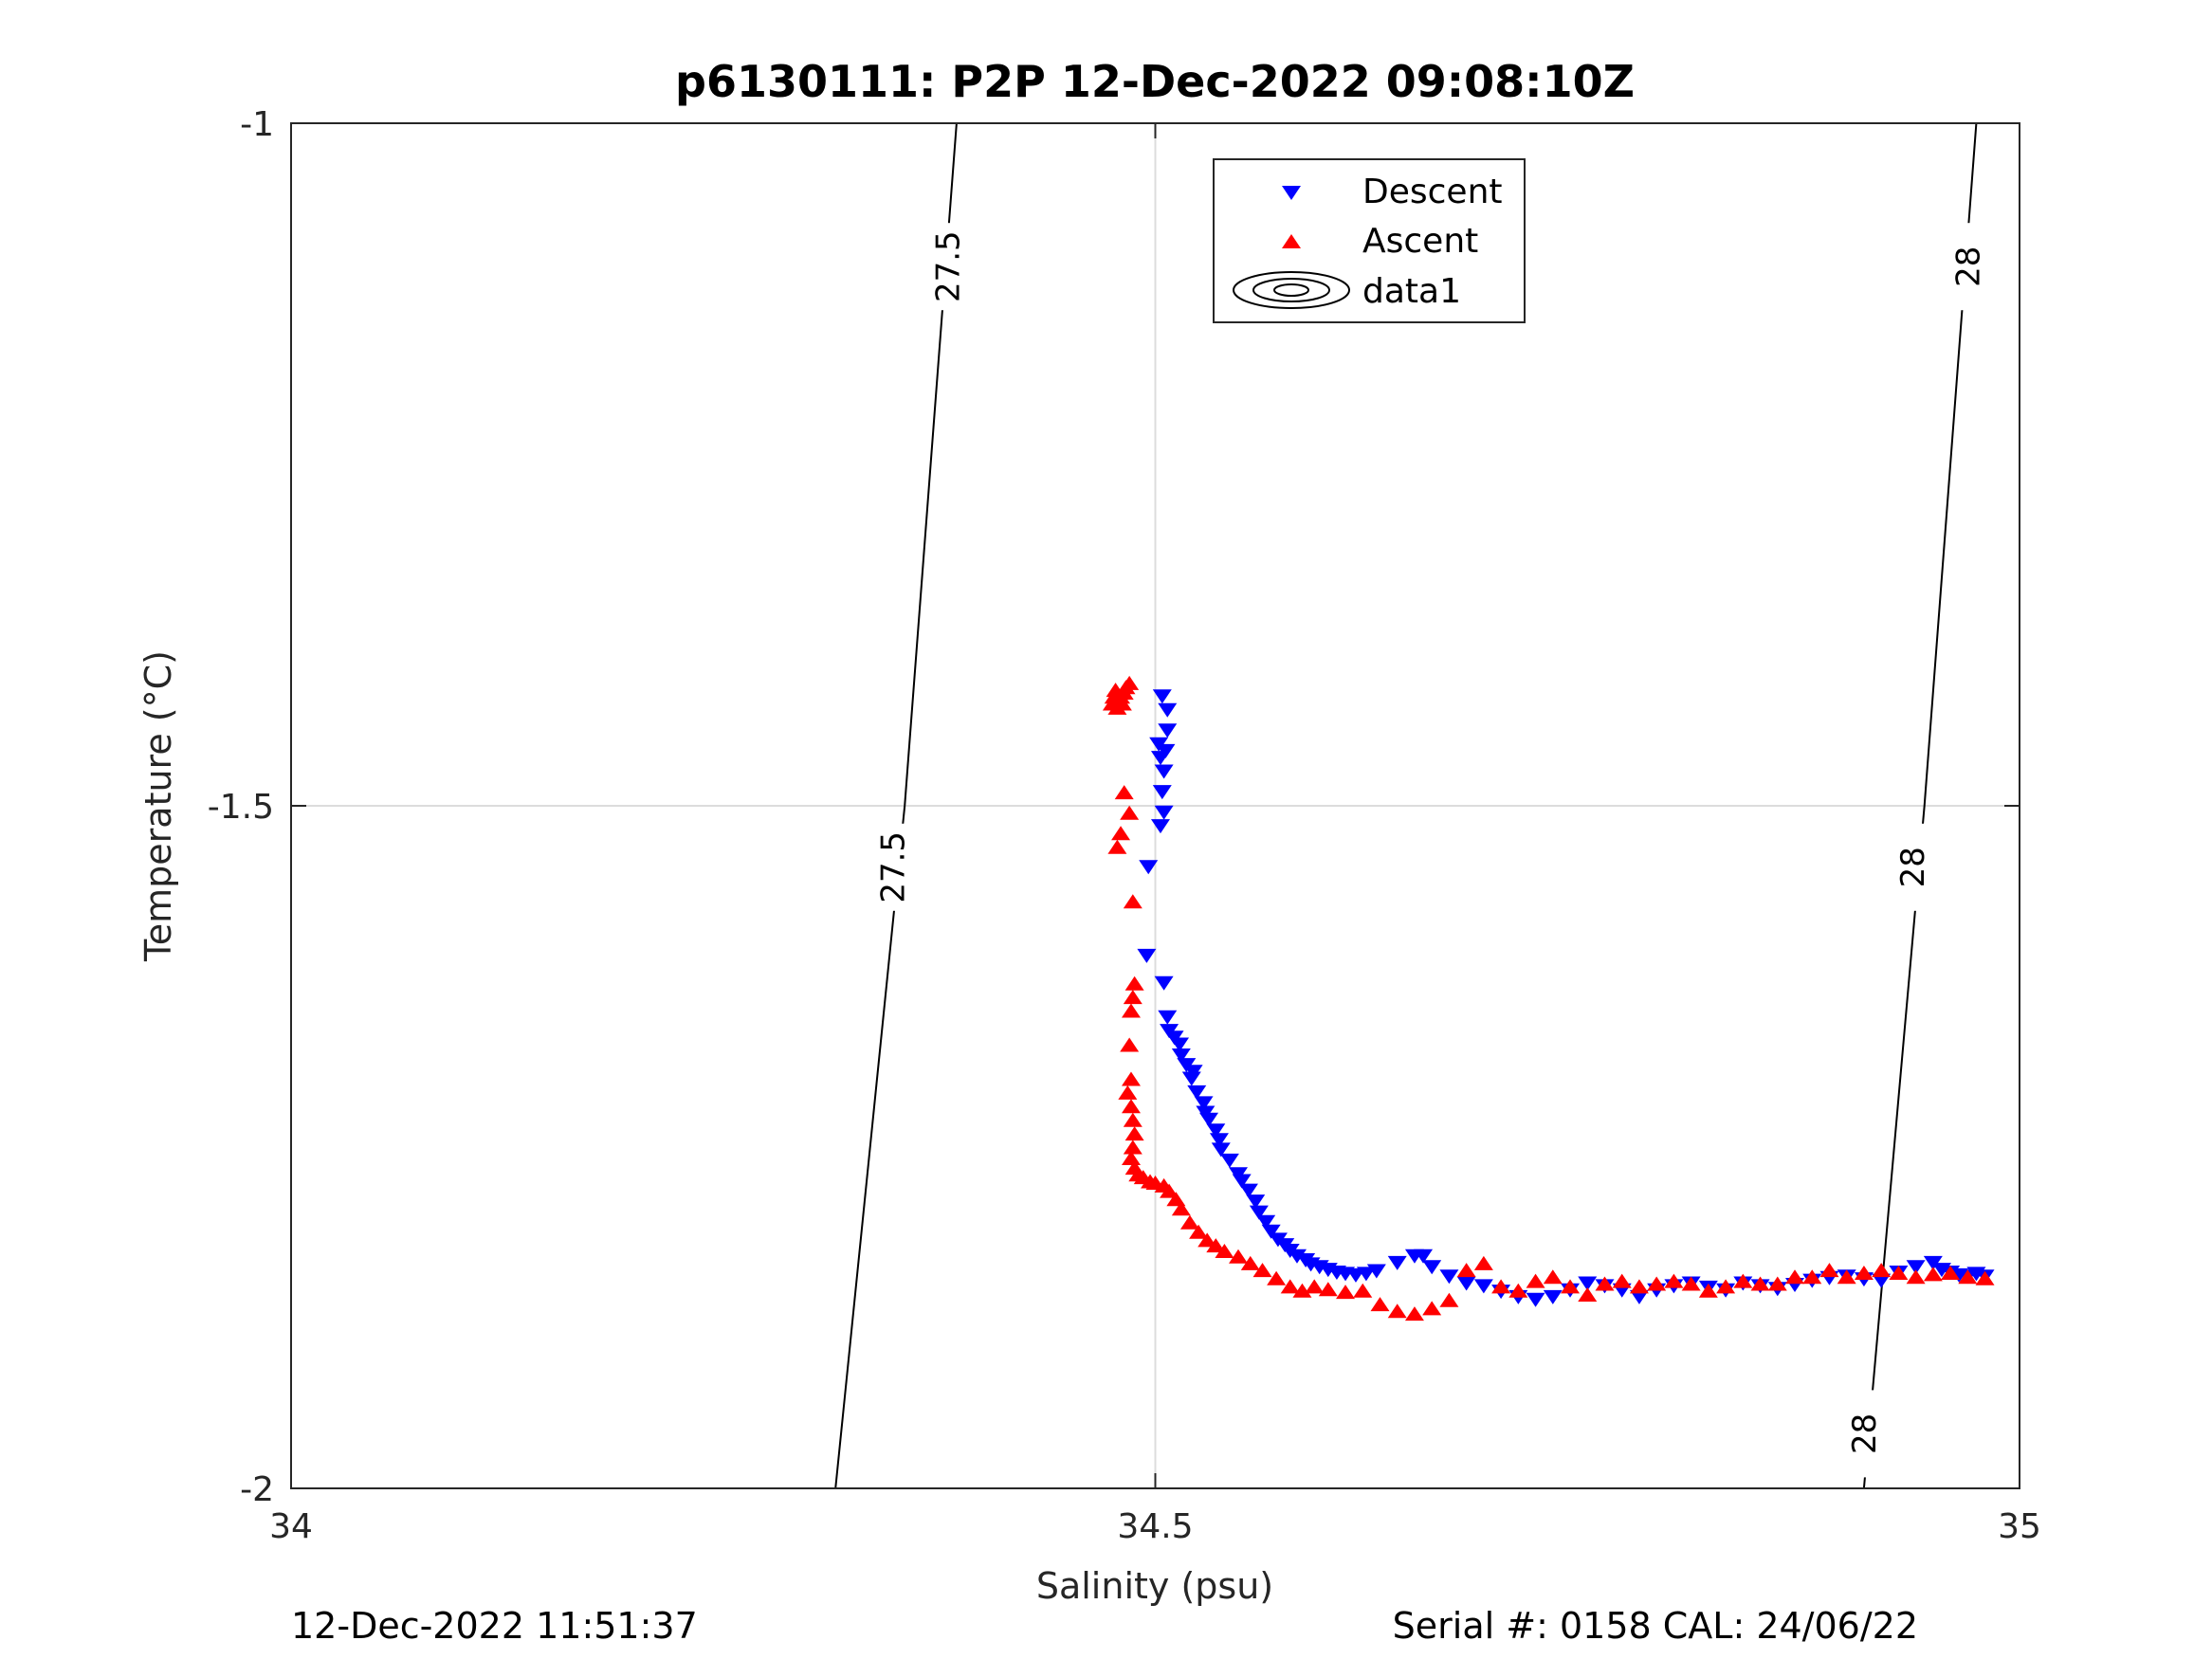 This screenshot has height=1659, width=2212. What do you see at coordinates (241, 807) in the screenshot?
I see `y-tick-label: -1.5` at bounding box center [241, 807].